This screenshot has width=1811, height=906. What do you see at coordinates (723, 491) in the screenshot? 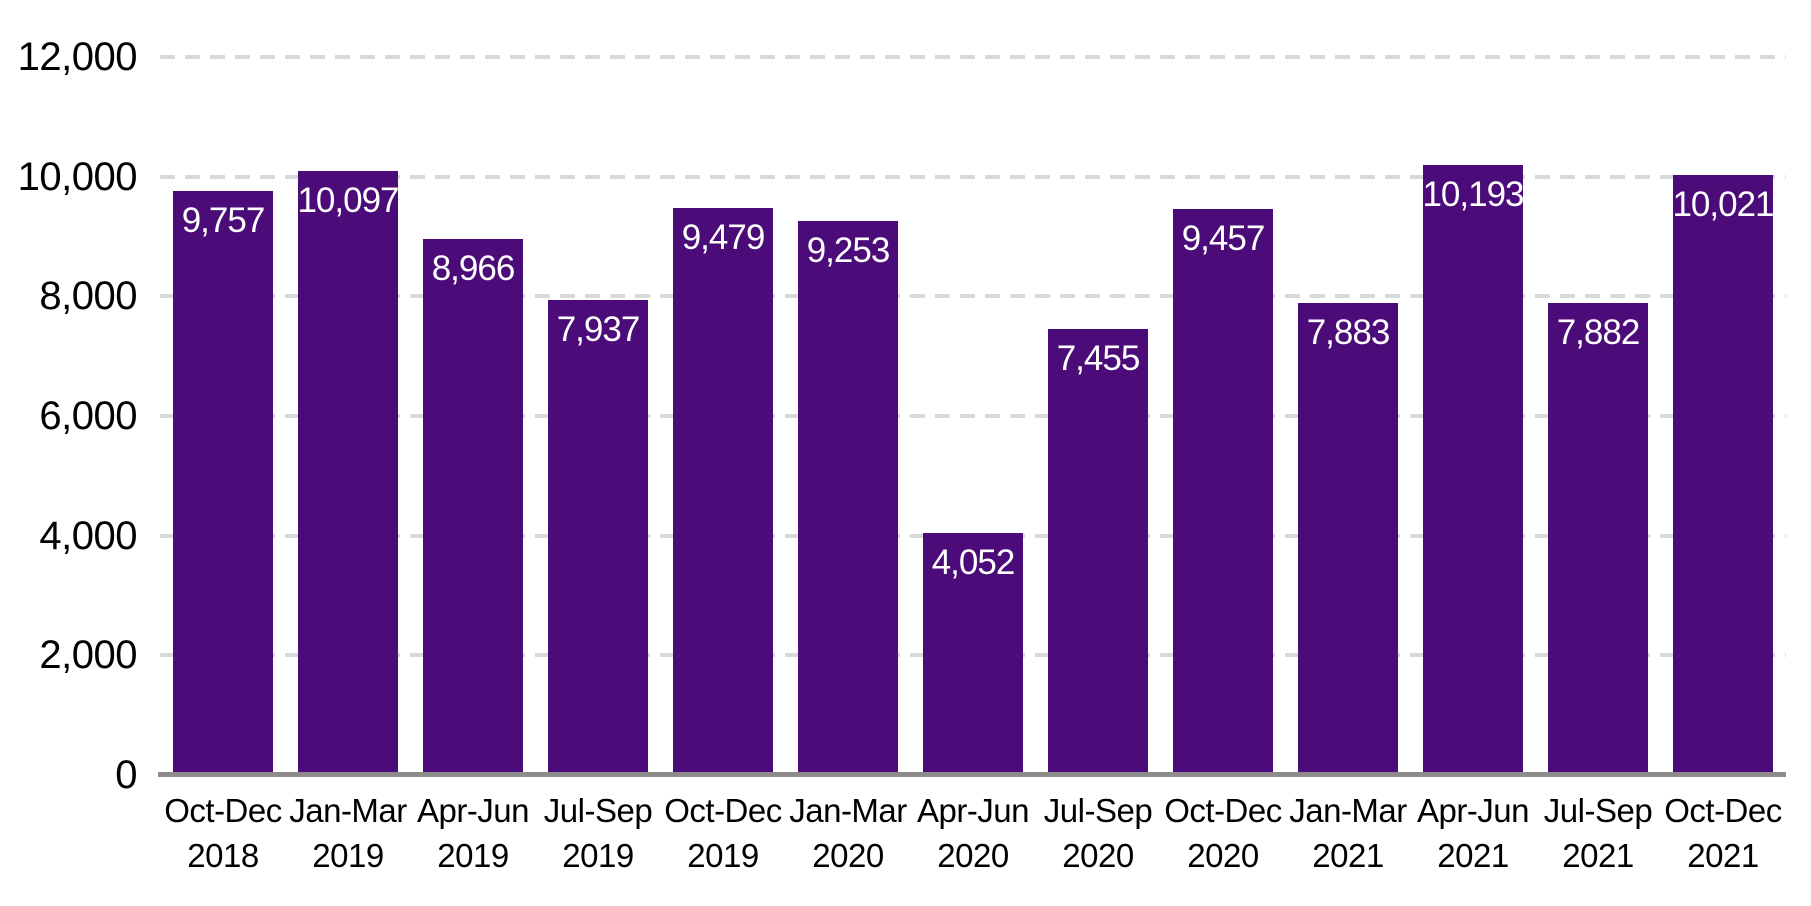
I see `bar: 9,479` at bounding box center [723, 491].